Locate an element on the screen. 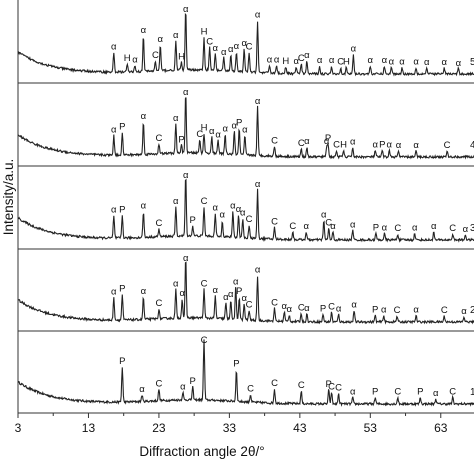  x-tick-label: 53 is located at coordinates (371, 428).